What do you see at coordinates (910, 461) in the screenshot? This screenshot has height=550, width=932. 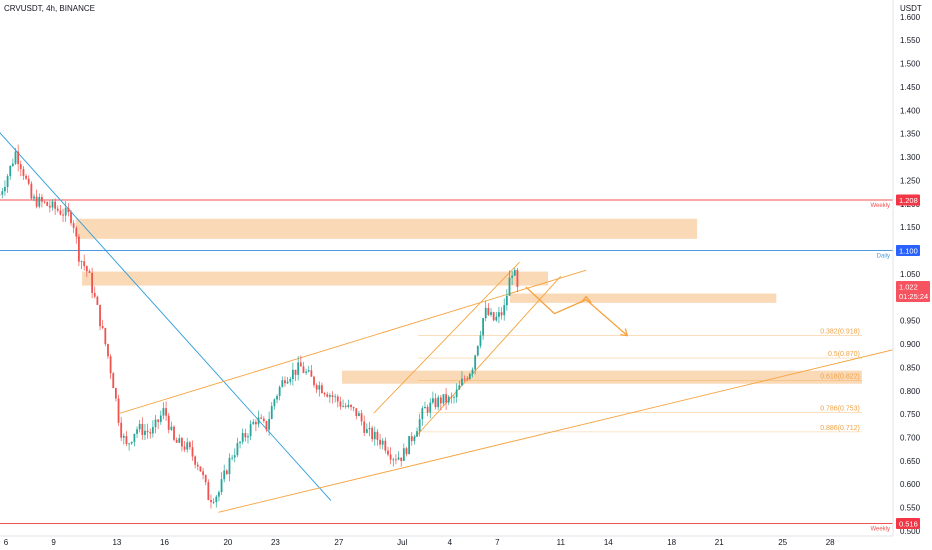 I see `price-tick-19: 0.650` at bounding box center [910, 461].